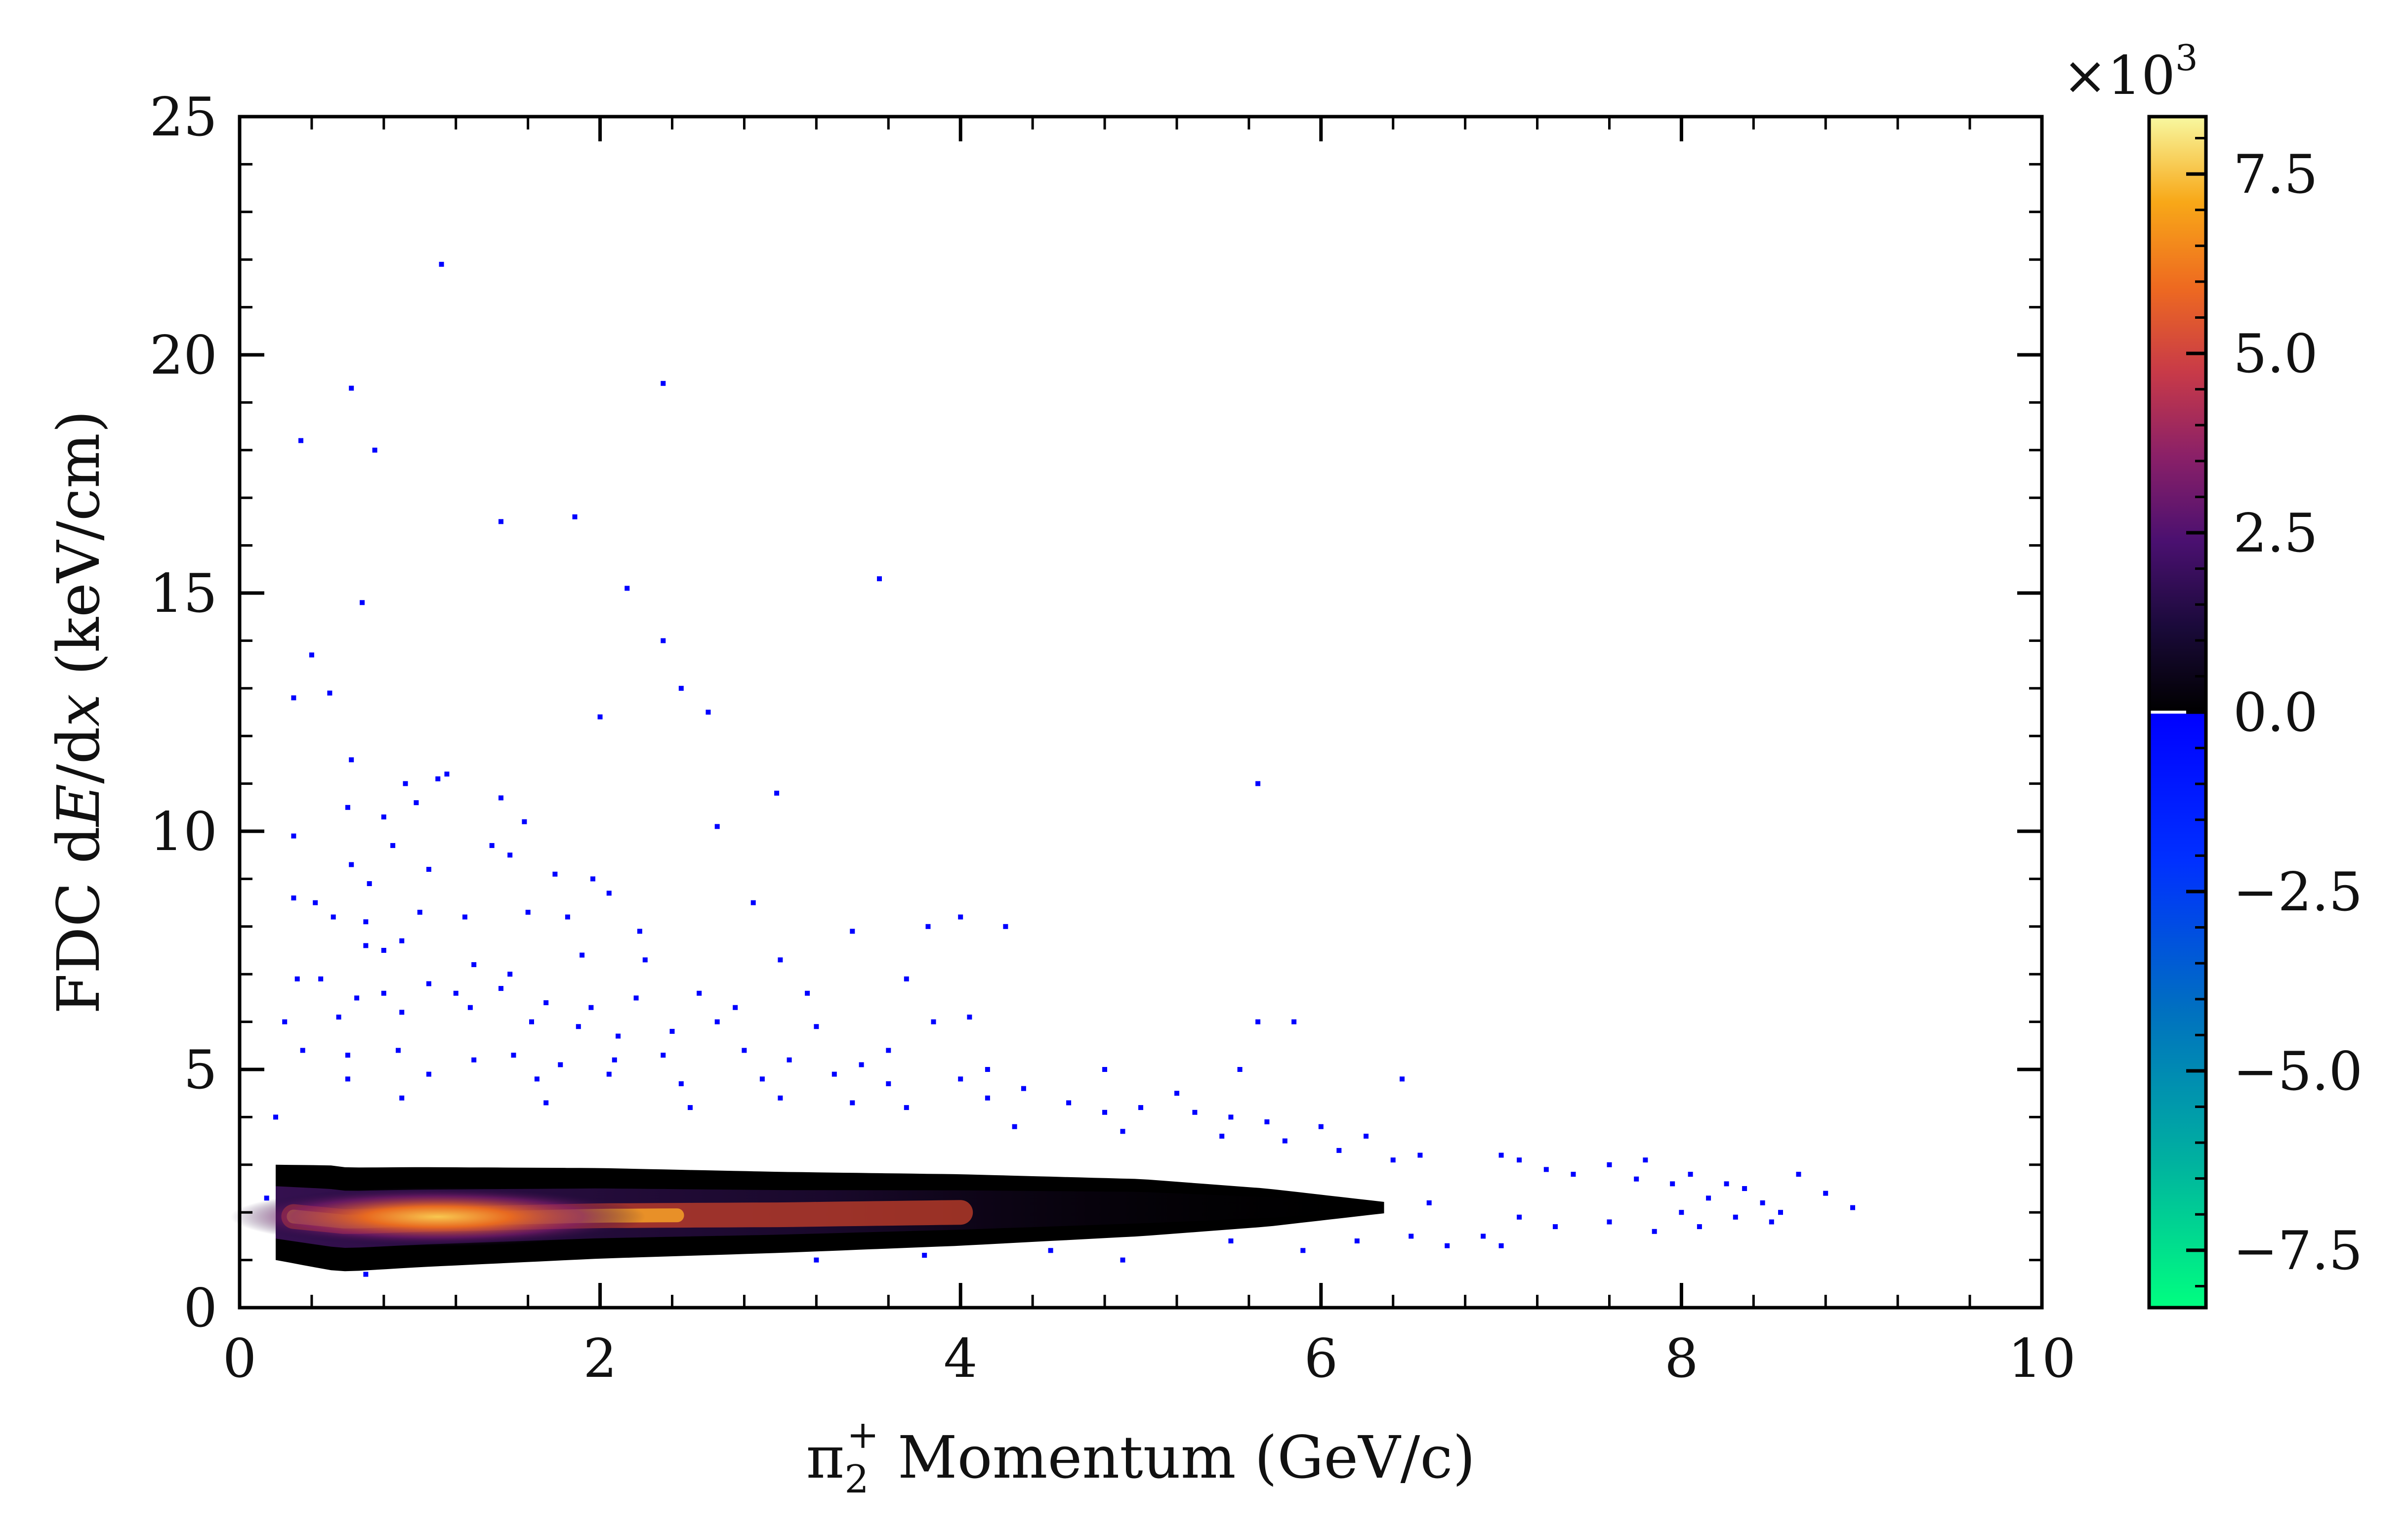 This screenshot has height=1534, width=2408. I want to click on y-tick-label: 20, so click(183, 355).